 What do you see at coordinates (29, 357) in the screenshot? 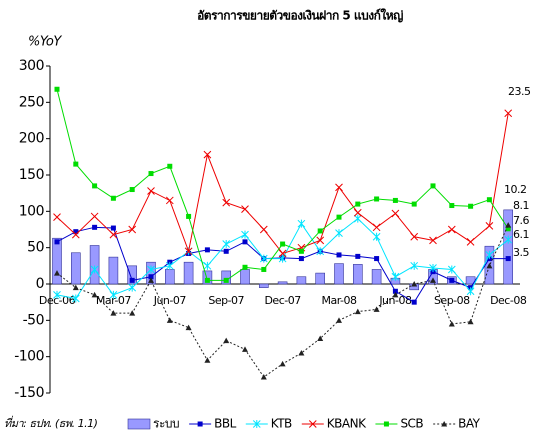
I see `y-tick-label: -100` at bounding box center [29, 357].